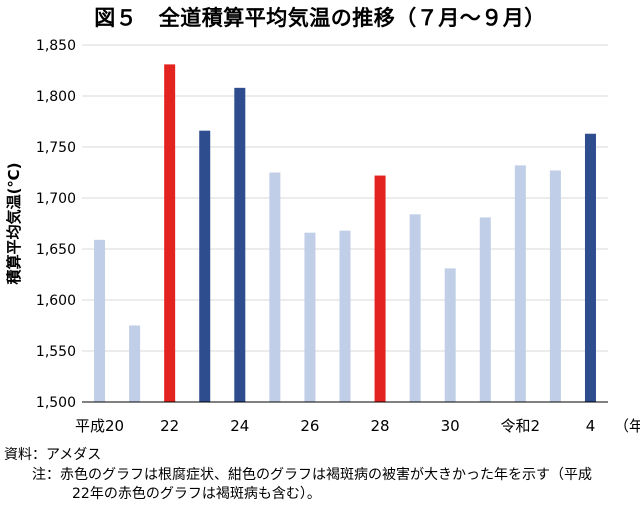 The height and width of the screenshot is (506, 640). I want to click on y-tick-label: 1,600, so click(56, 301).